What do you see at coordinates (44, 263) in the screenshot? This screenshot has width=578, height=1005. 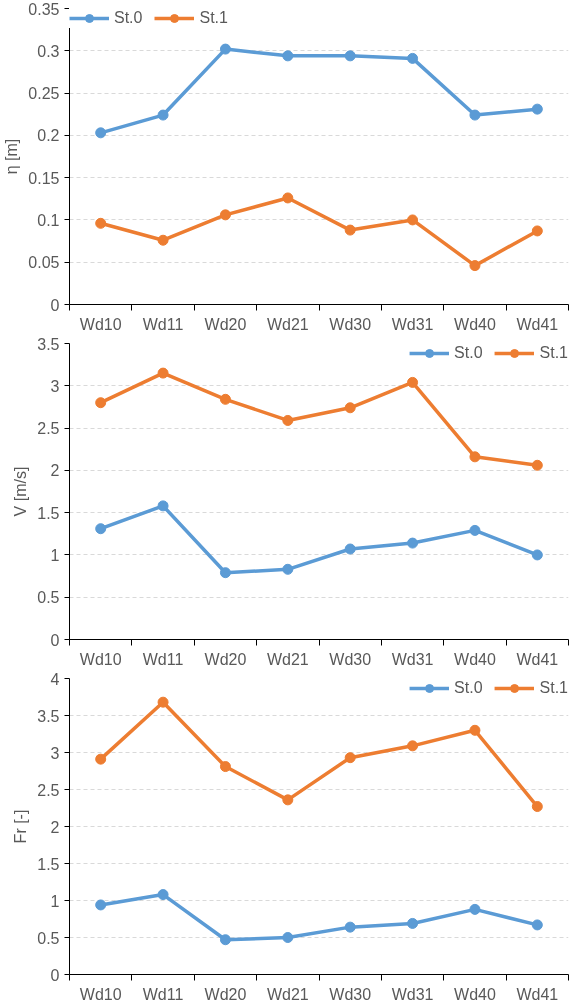 I see `y-tick-label: 0.05` at bounding box center [44, 263].